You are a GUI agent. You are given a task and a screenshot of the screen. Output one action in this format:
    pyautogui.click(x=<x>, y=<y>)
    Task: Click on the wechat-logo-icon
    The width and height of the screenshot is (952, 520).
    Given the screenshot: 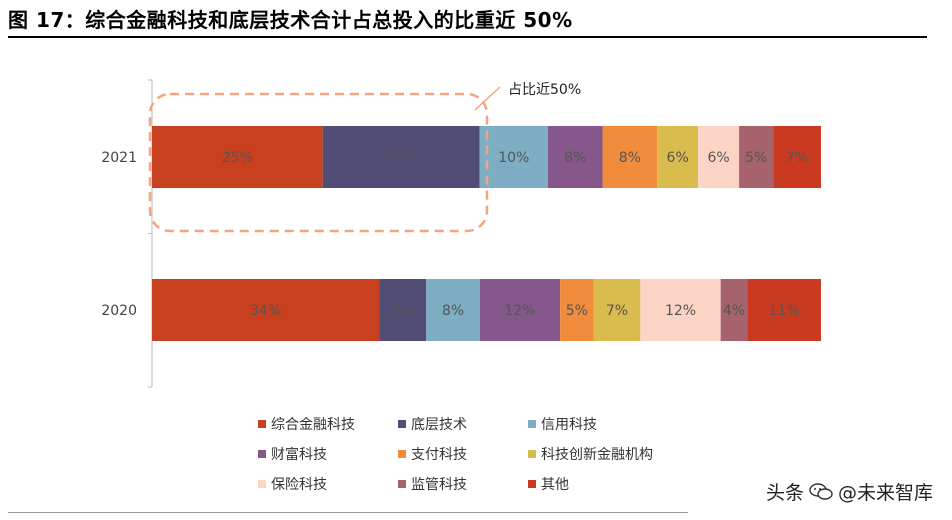 What is the action you would take?
    pyautogui.click(x=821, y=491)
    